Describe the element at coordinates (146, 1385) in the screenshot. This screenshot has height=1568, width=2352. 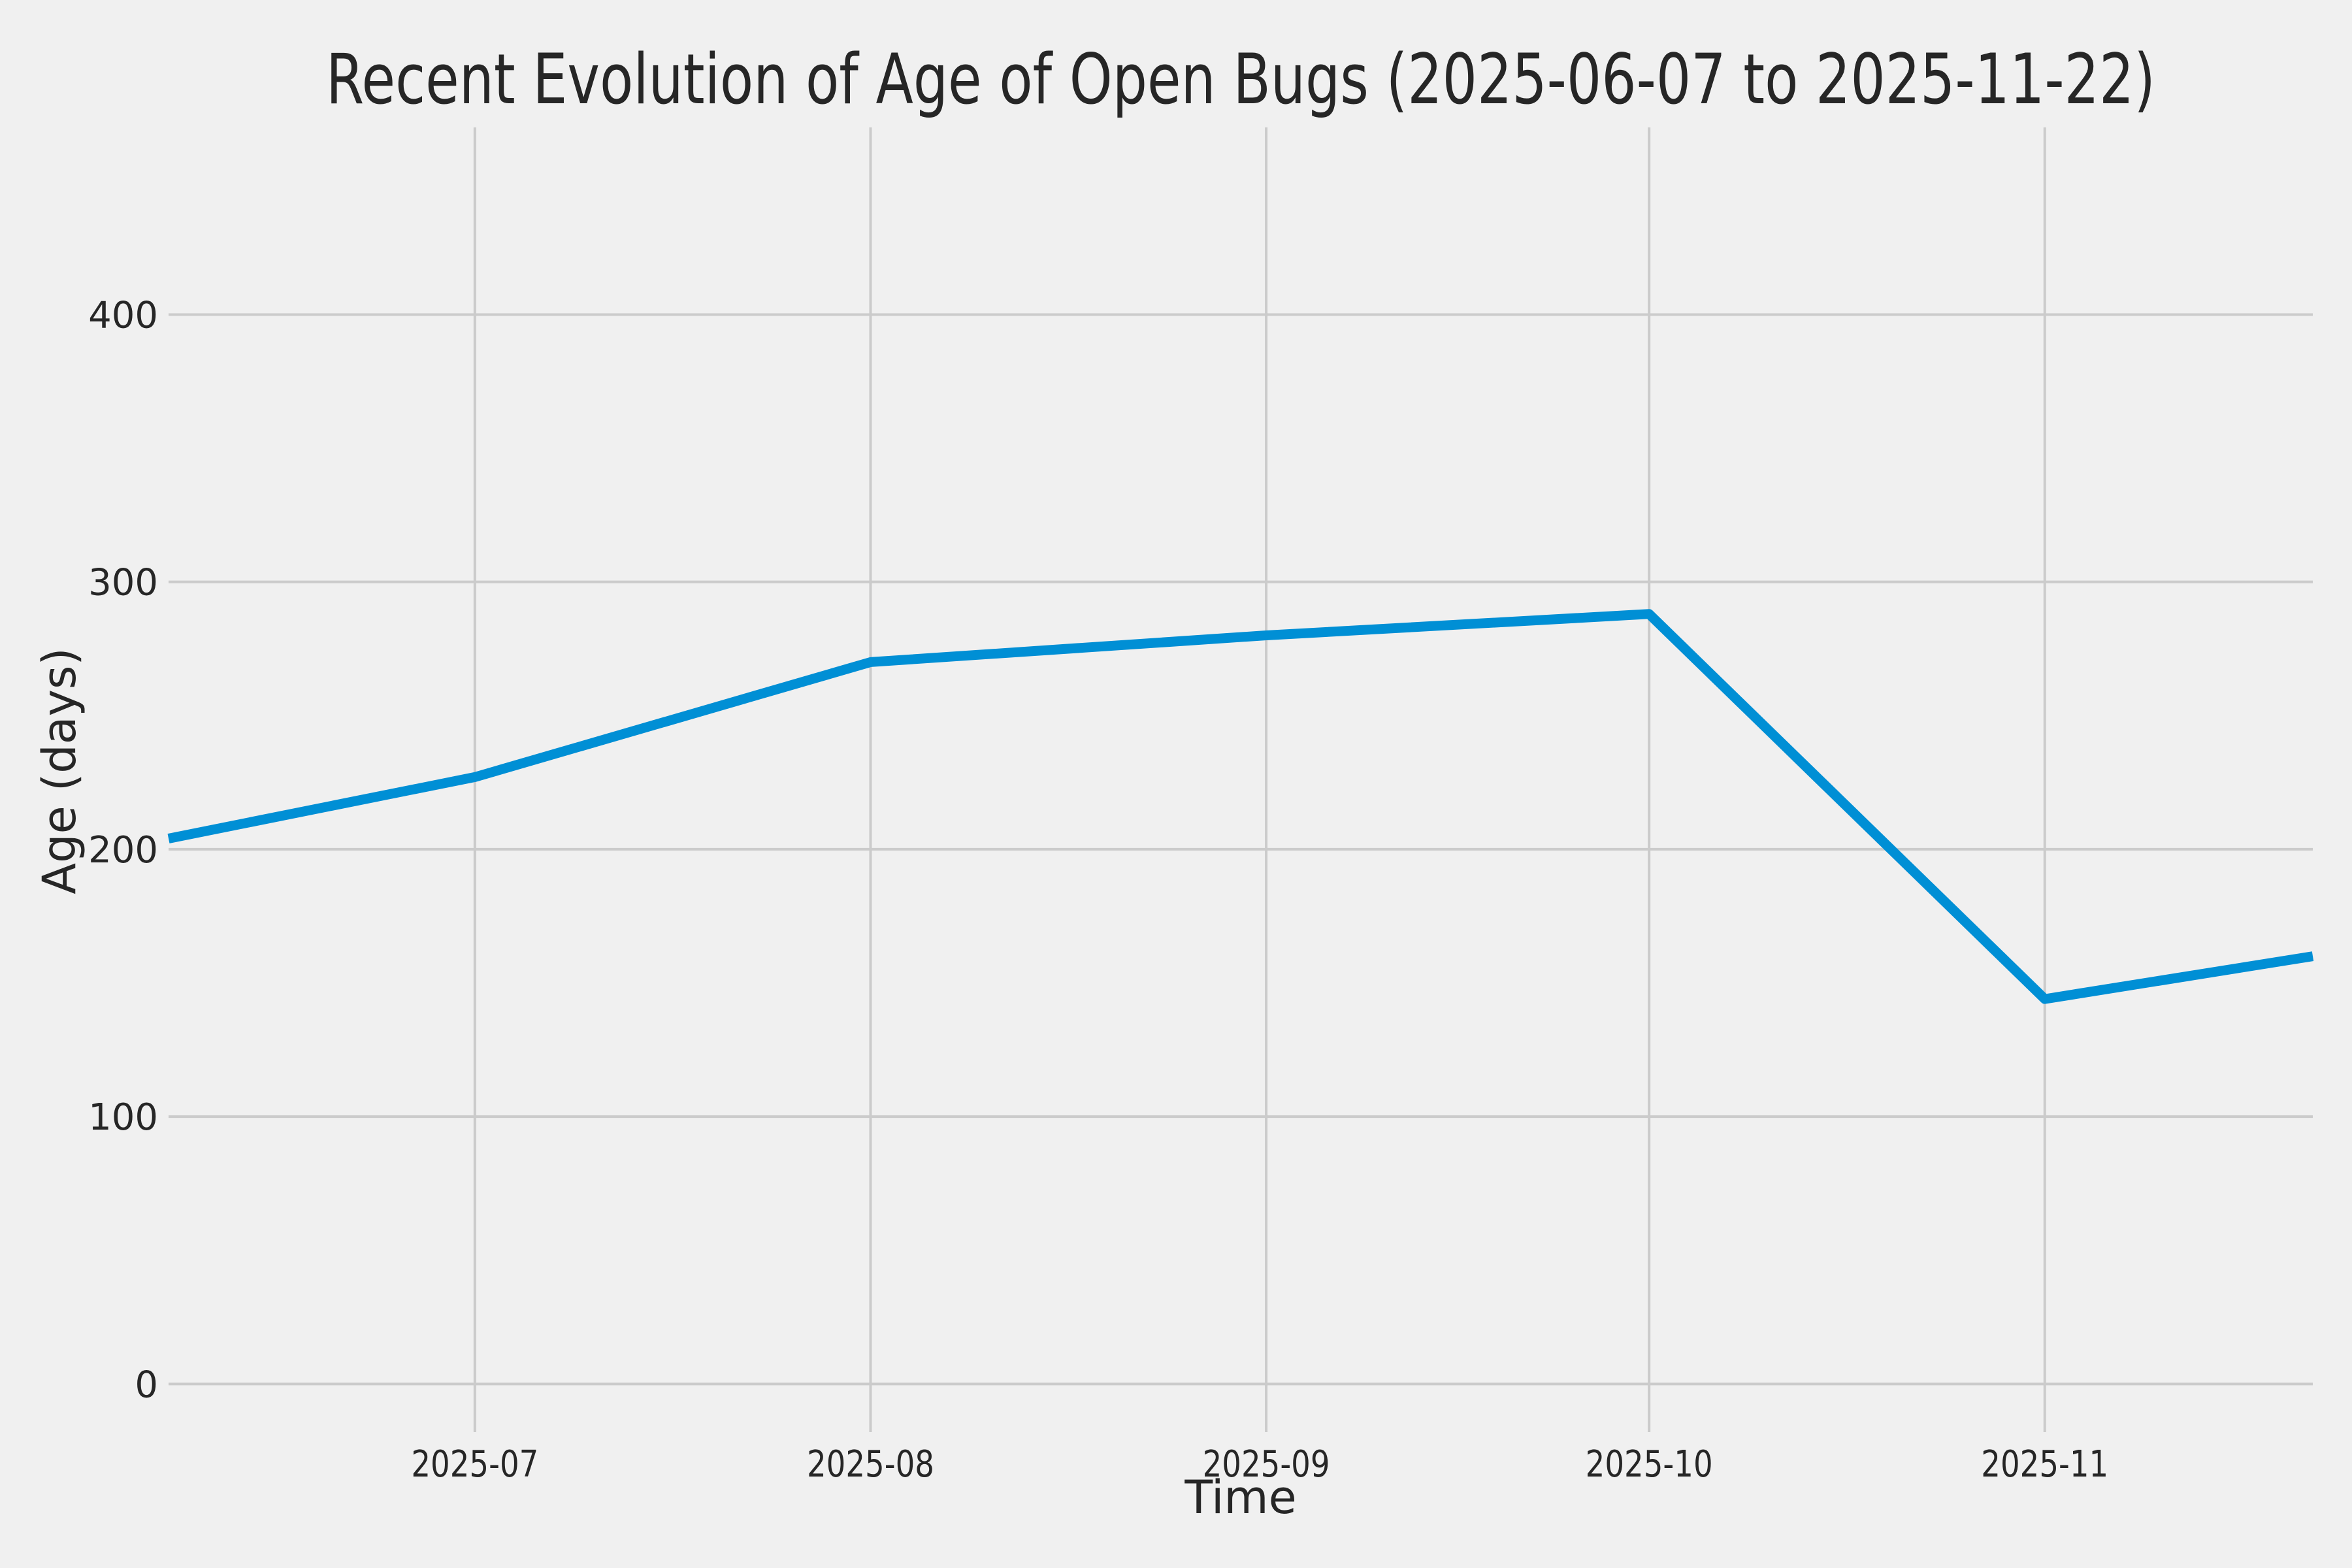
I see `y-tick-label-0: 0` at that location.